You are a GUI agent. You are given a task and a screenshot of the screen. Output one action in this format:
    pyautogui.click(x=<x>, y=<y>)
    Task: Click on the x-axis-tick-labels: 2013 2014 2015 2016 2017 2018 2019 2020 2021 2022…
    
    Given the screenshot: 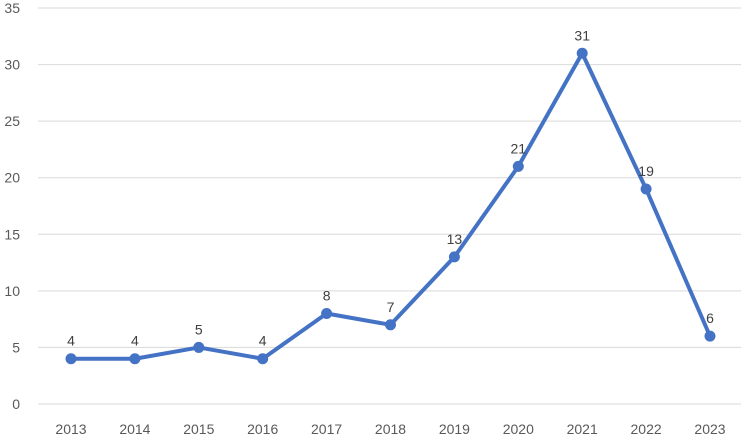 What is the action you would take?
    pyautogui.click(x=390, y=428)
    